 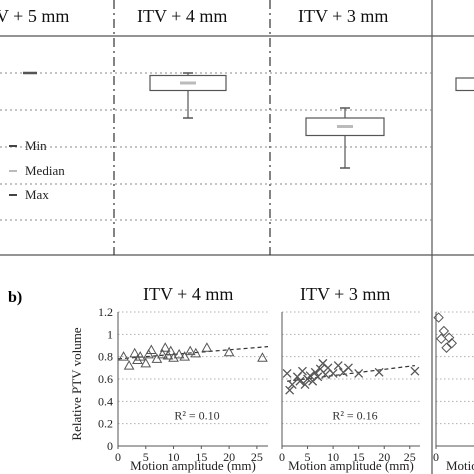 I want to click on legend-median-label: Median, so click(x=45, y=170).